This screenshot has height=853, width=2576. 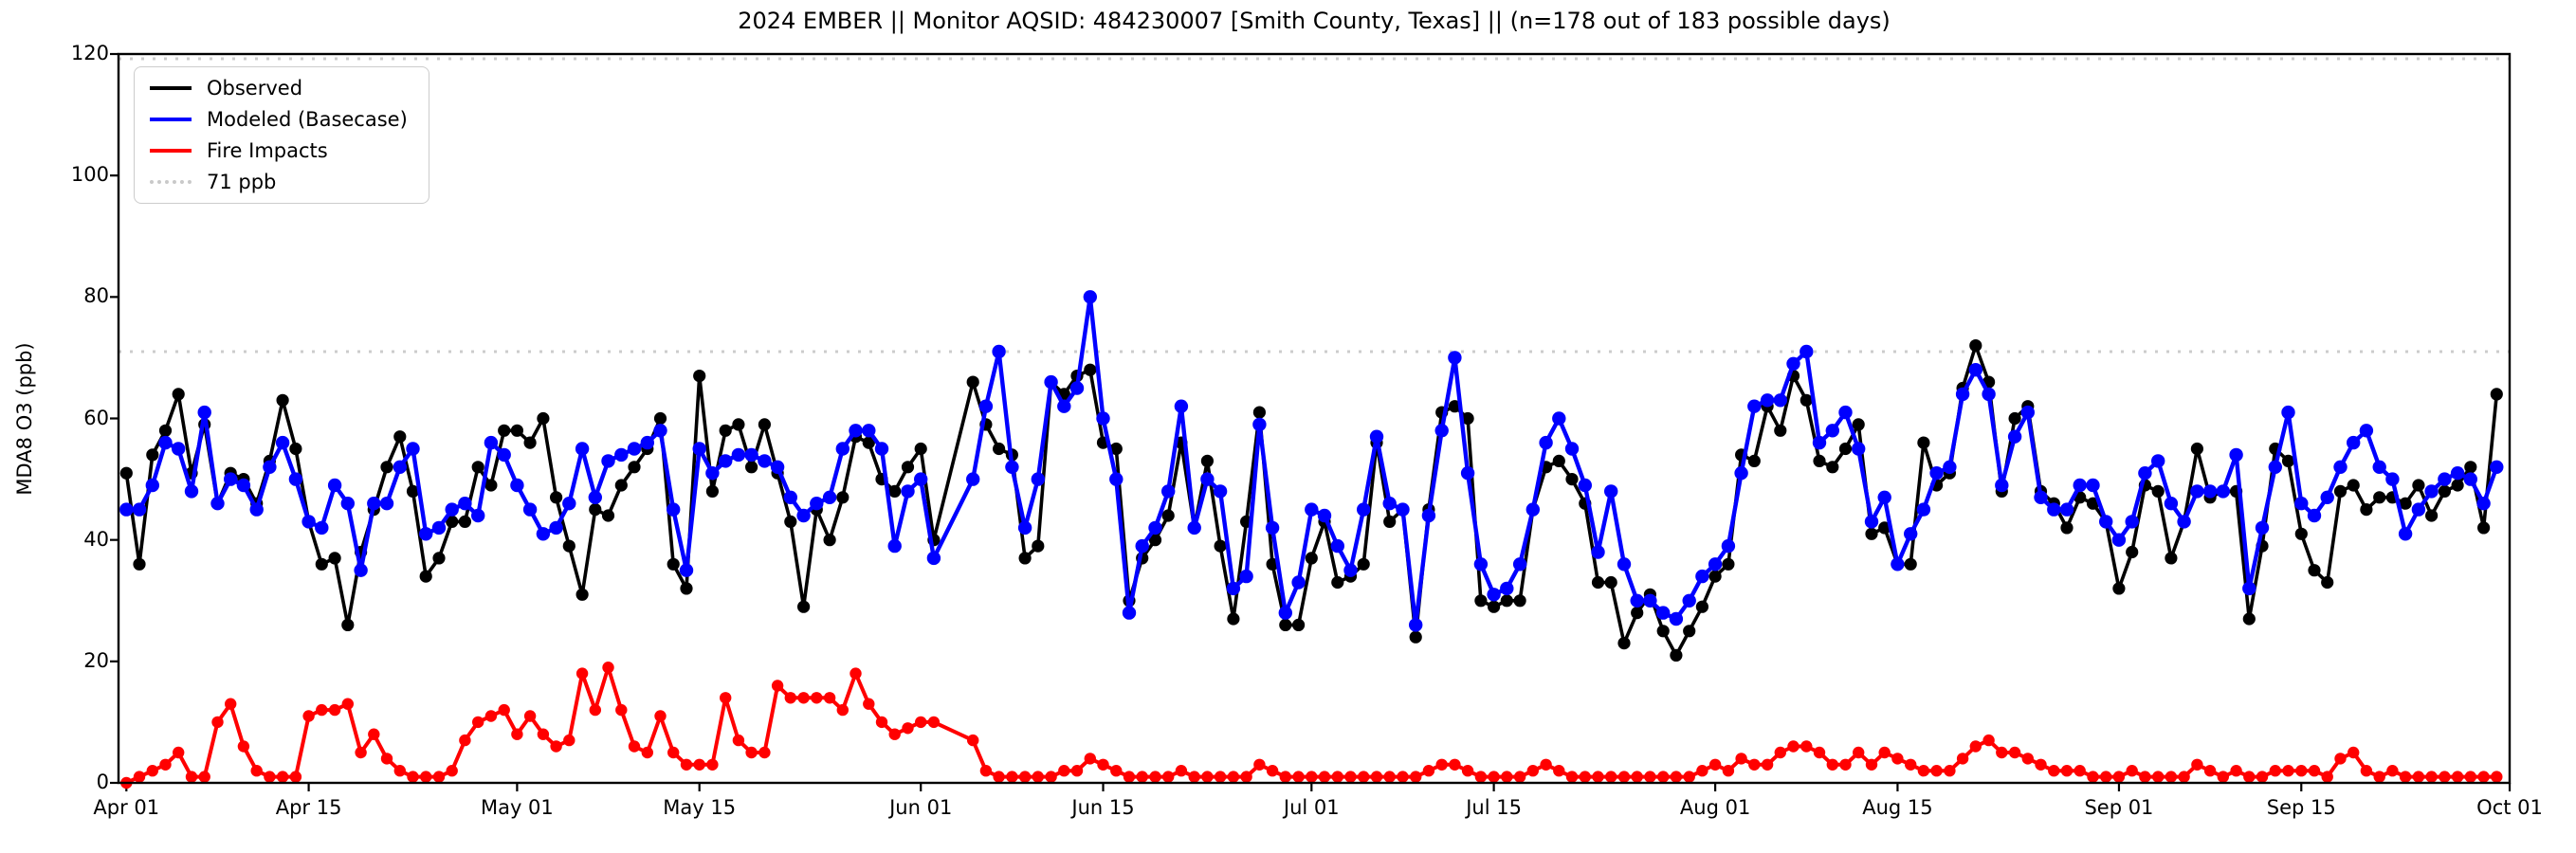 I want to click on y-tick-label: 0, so click(x=102, y=782).